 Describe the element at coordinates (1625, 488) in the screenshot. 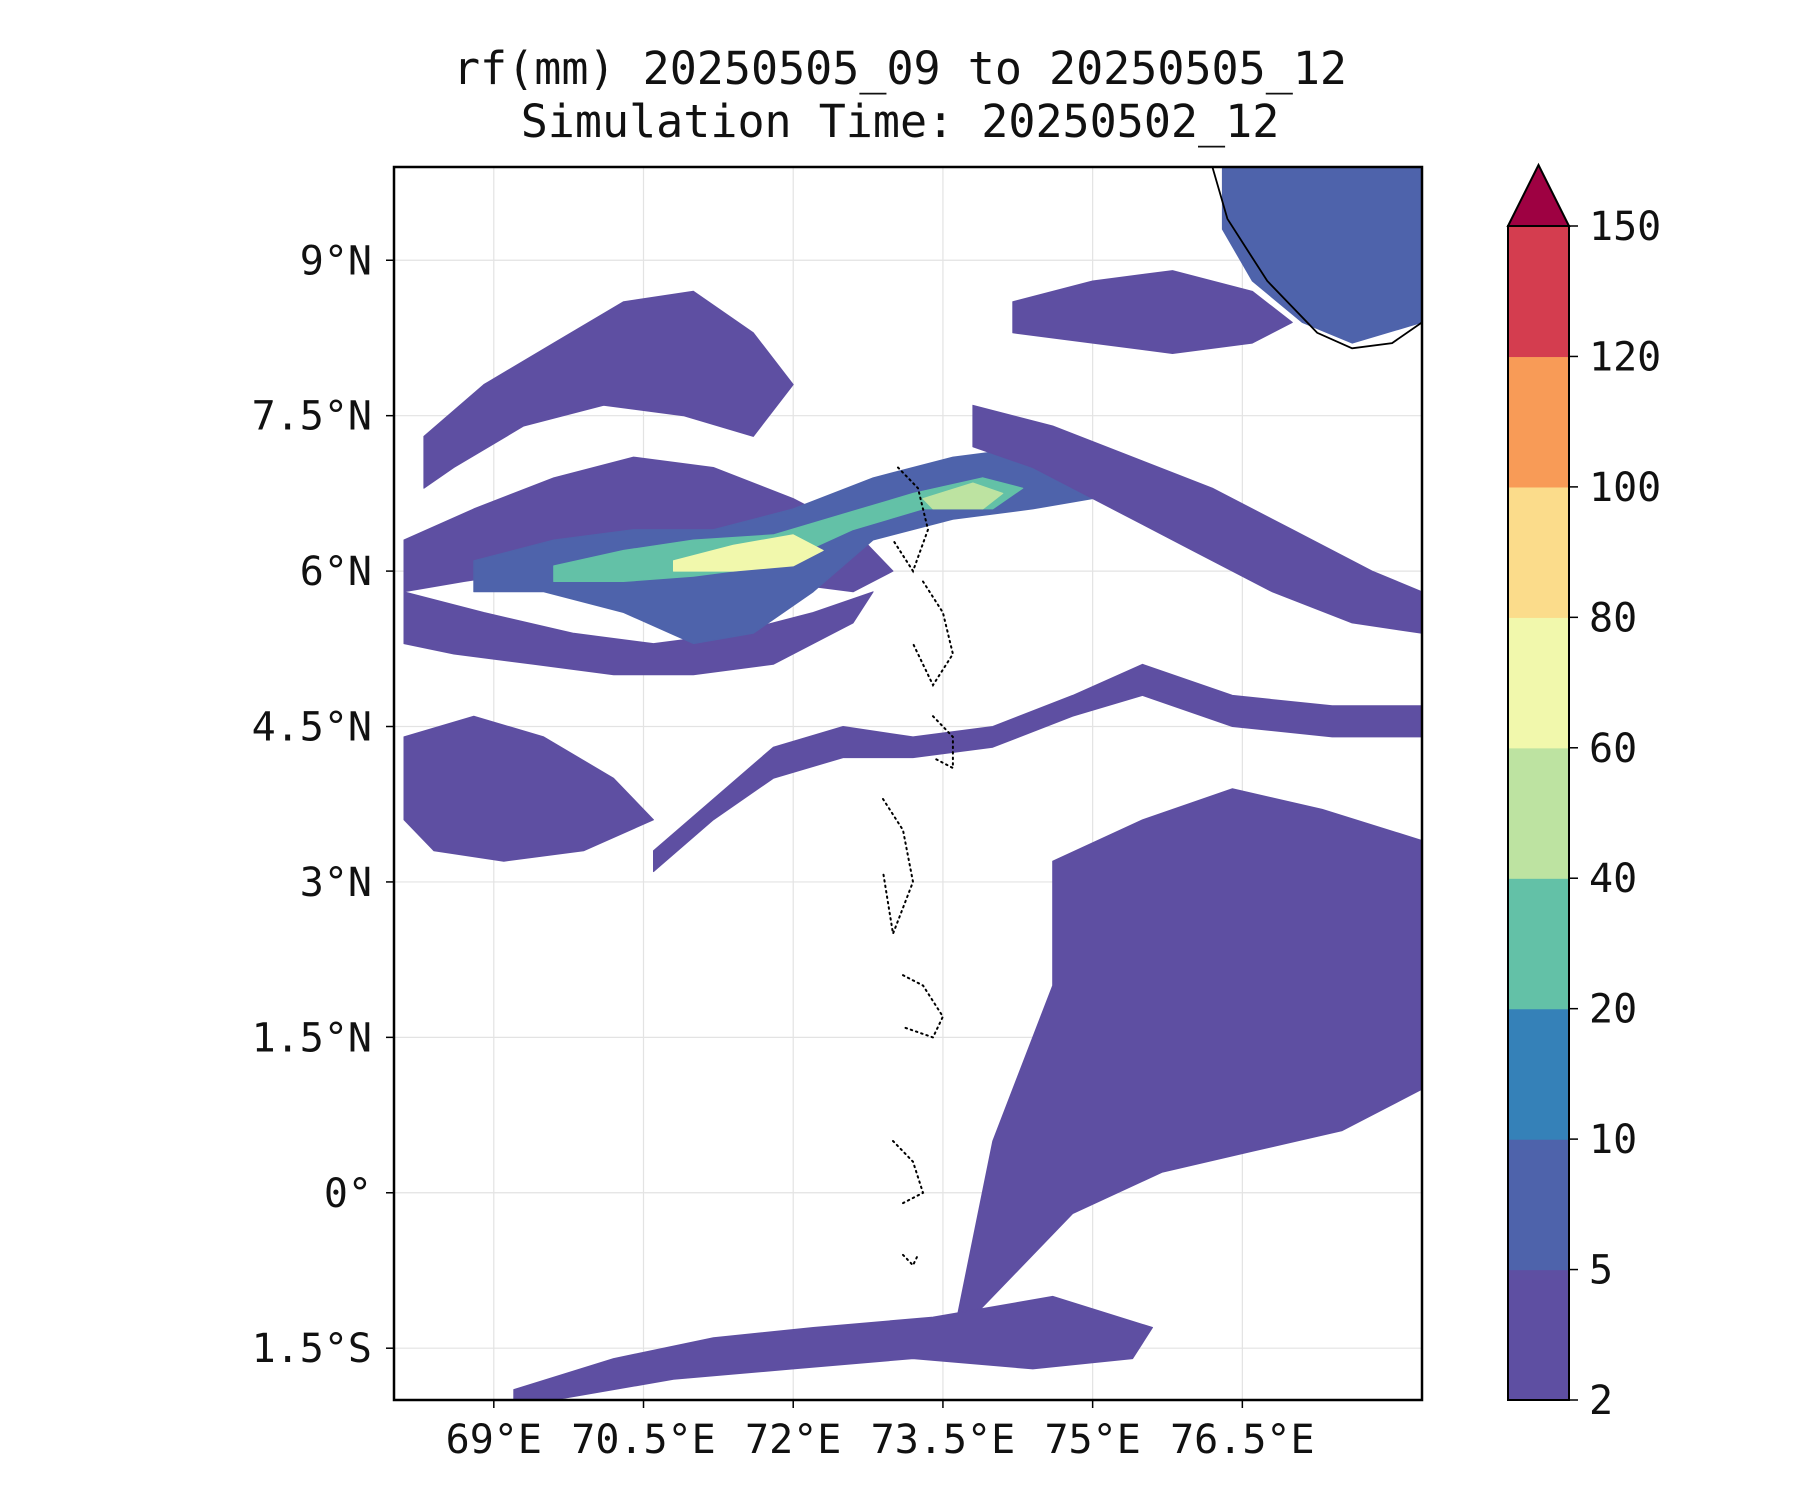

I see `colorbar-tick-label: 100` at that location.